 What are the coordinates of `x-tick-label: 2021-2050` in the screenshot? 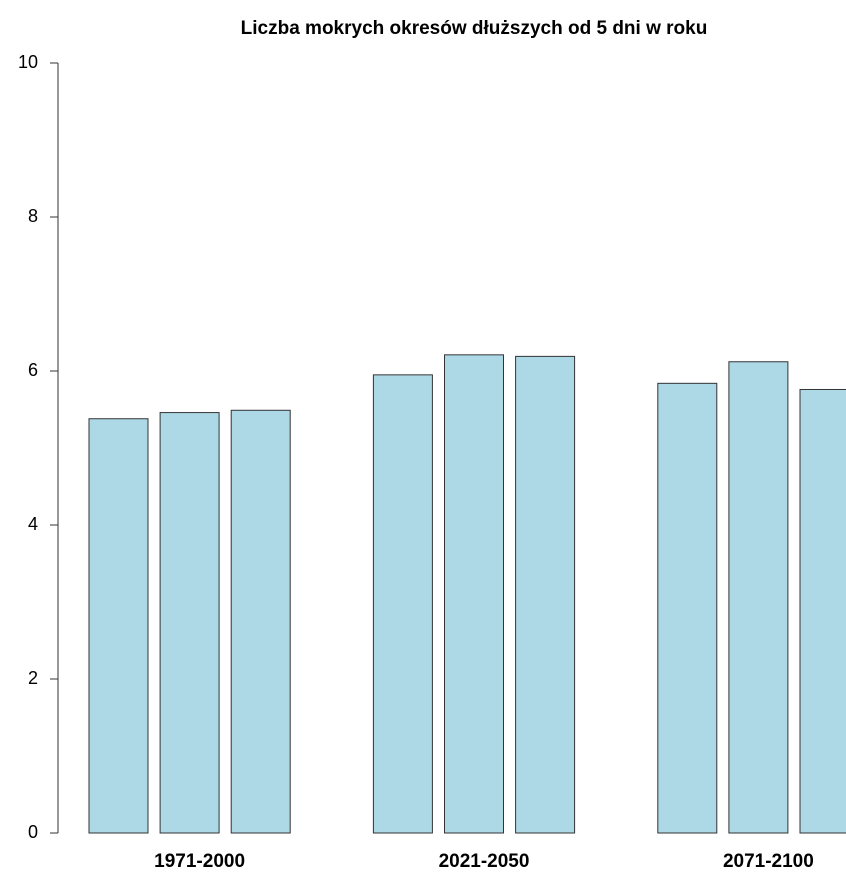 It's located at (484, 861).